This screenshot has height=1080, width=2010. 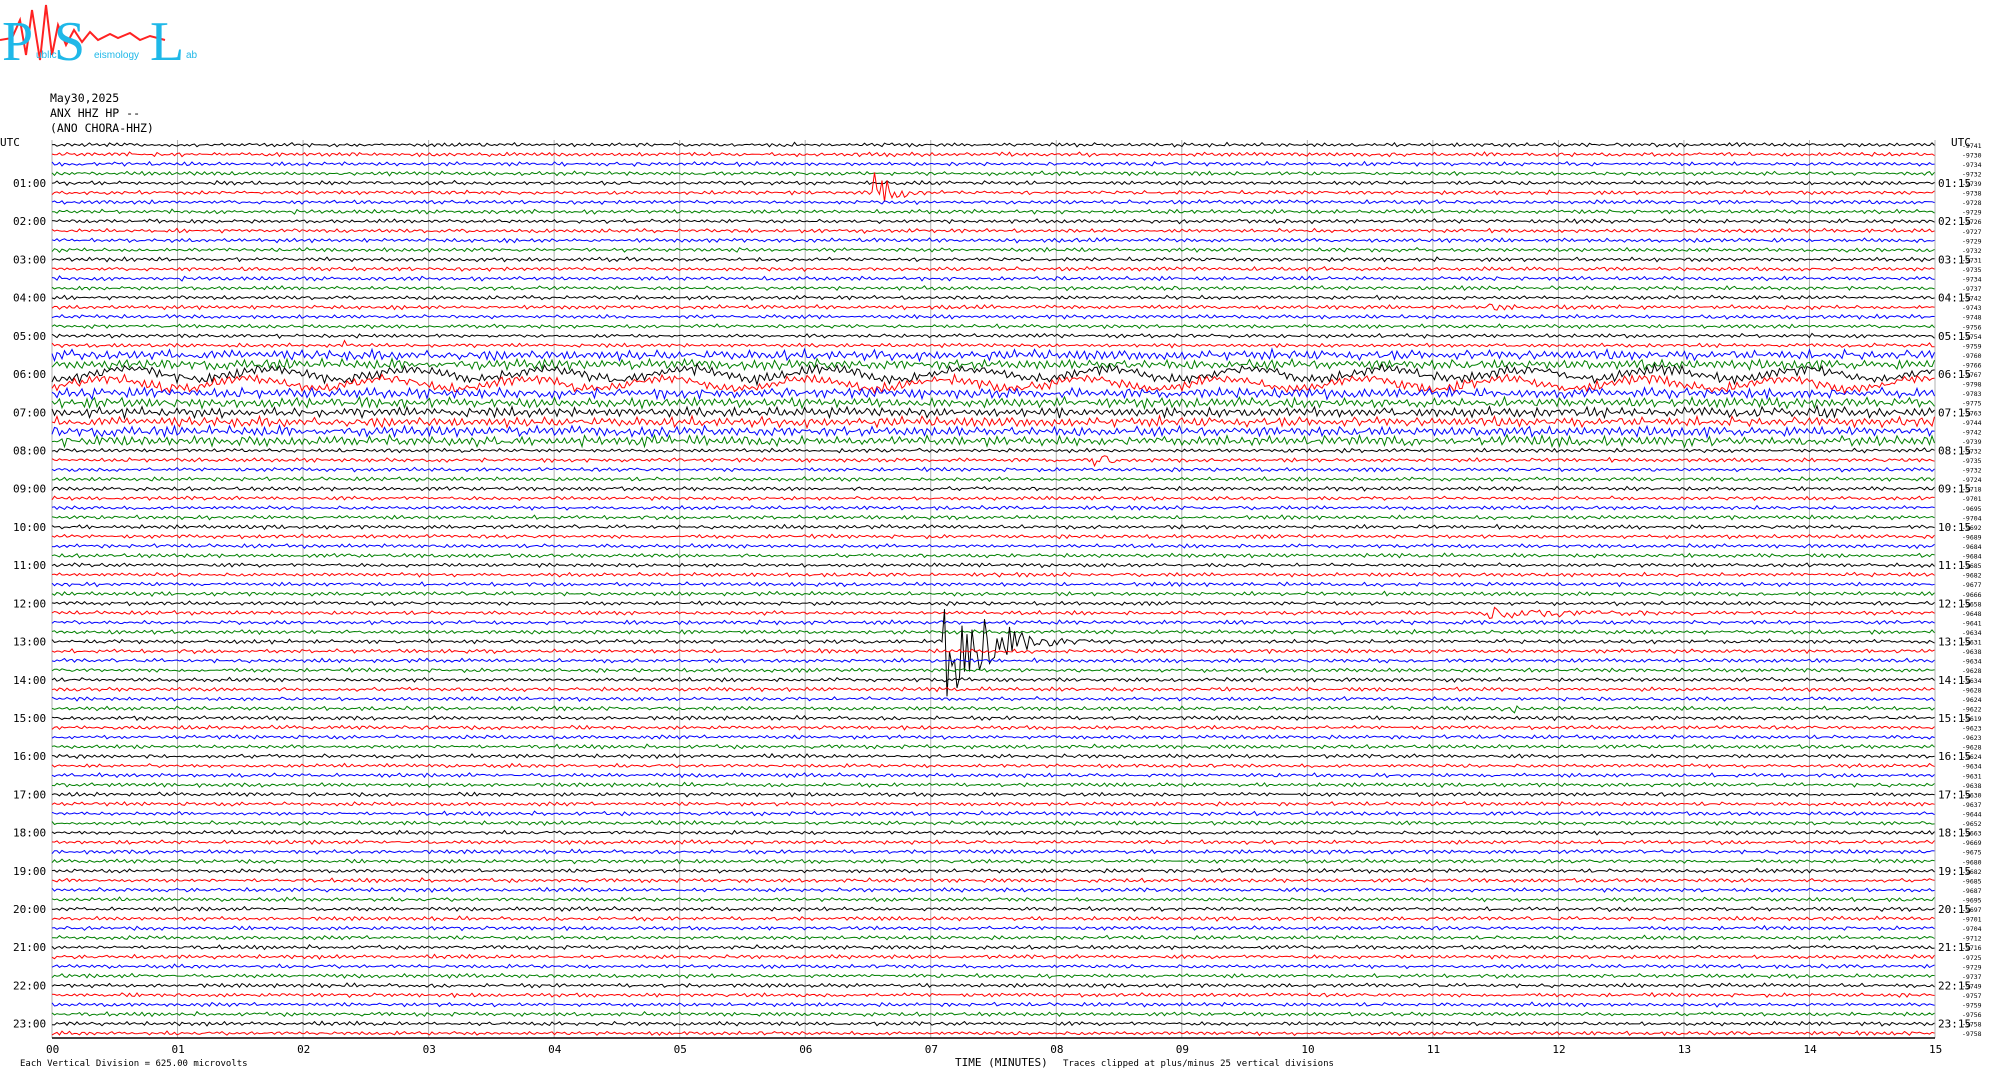 What do you see at coordinates (1972, 146) in the screenshot?
I see `row-offset-label: -9741` at bounding box center [1972, 146].